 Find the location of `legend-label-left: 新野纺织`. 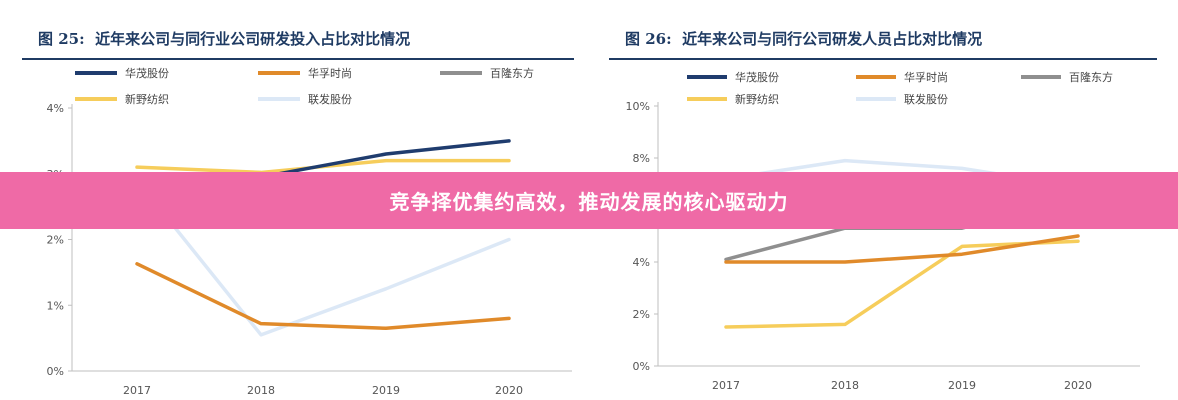

legend-label-left: 新野纺织 is located at coordinates (147, 99).